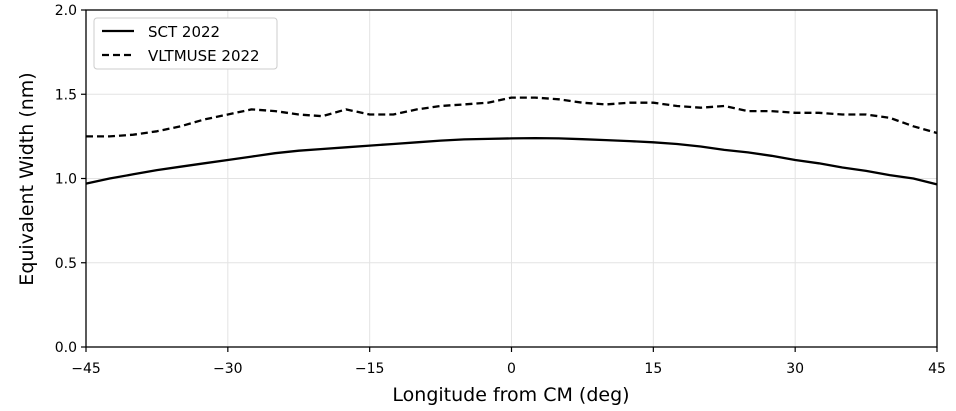 Image resolution: width=956 pixels, height=411 pixels. Describe the element at coordinates (86, 369) in the screenshot. I see `x-tick-label: −45` at that location.